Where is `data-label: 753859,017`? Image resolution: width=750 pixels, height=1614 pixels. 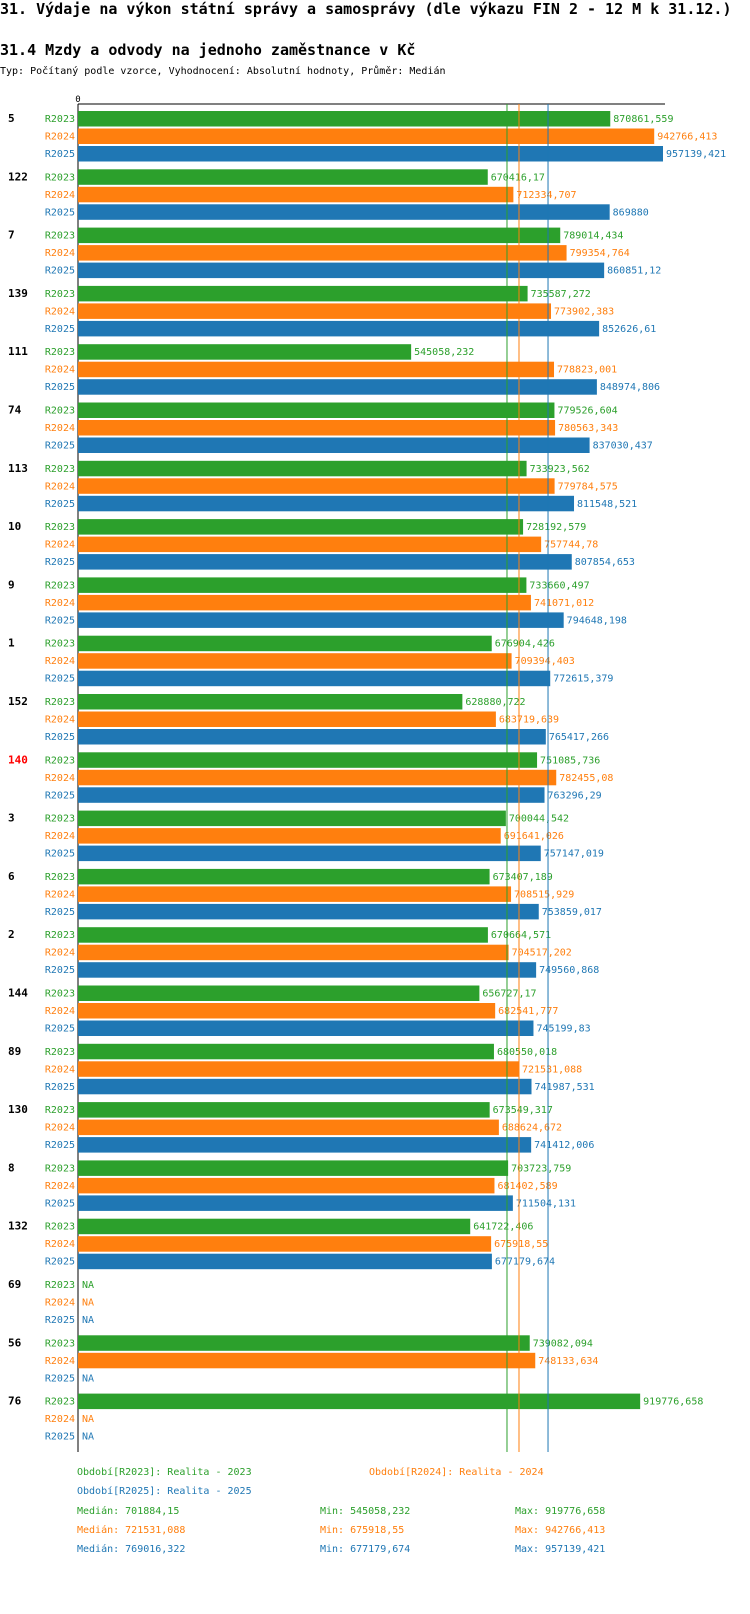
data-label: 753859,017 is located at coordinates (572, 912).